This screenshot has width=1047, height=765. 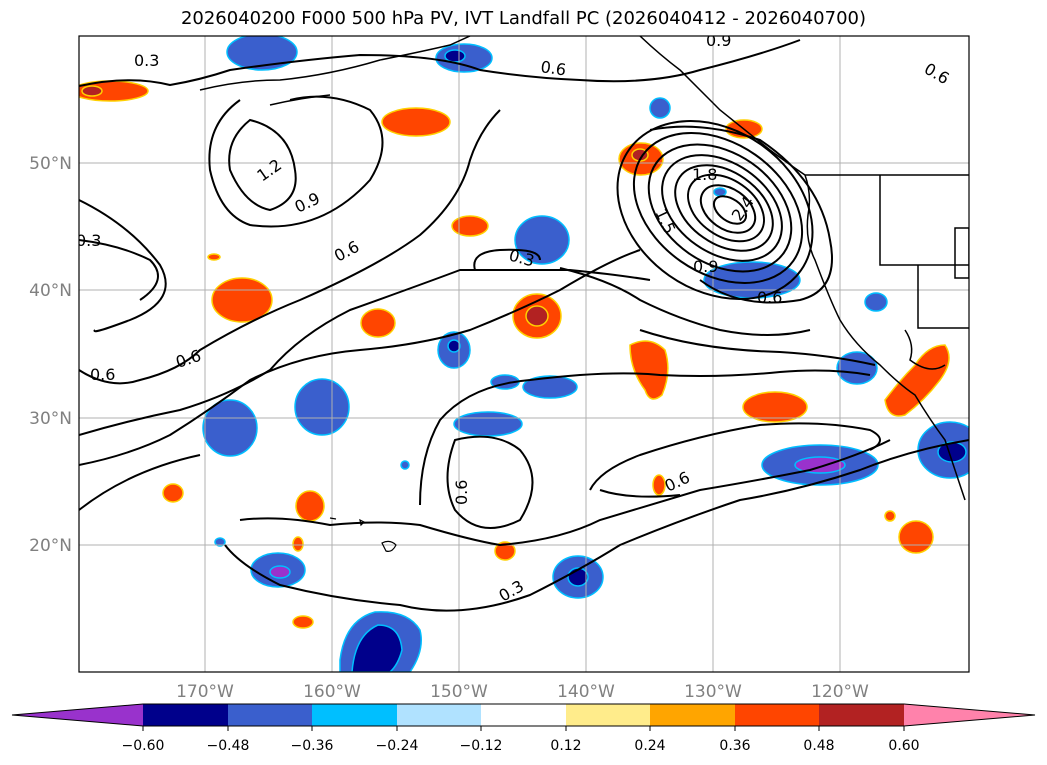 I want to click on lon-label: 170°W, so click(x=205, y=692).